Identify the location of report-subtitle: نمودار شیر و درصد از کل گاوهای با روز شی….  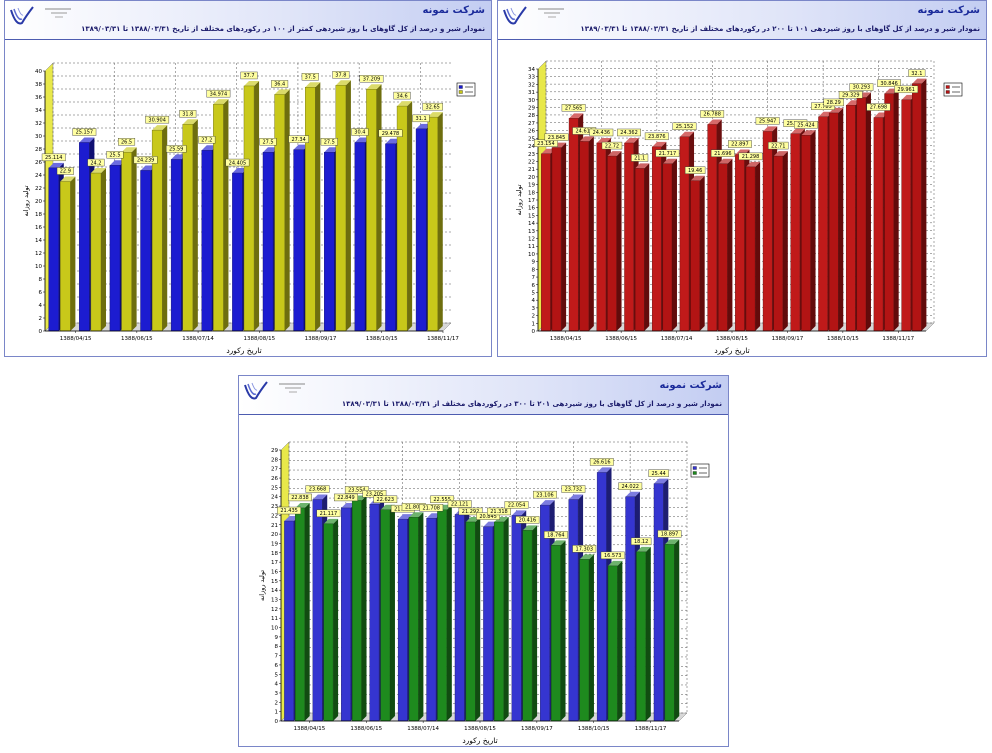
(283, 29).